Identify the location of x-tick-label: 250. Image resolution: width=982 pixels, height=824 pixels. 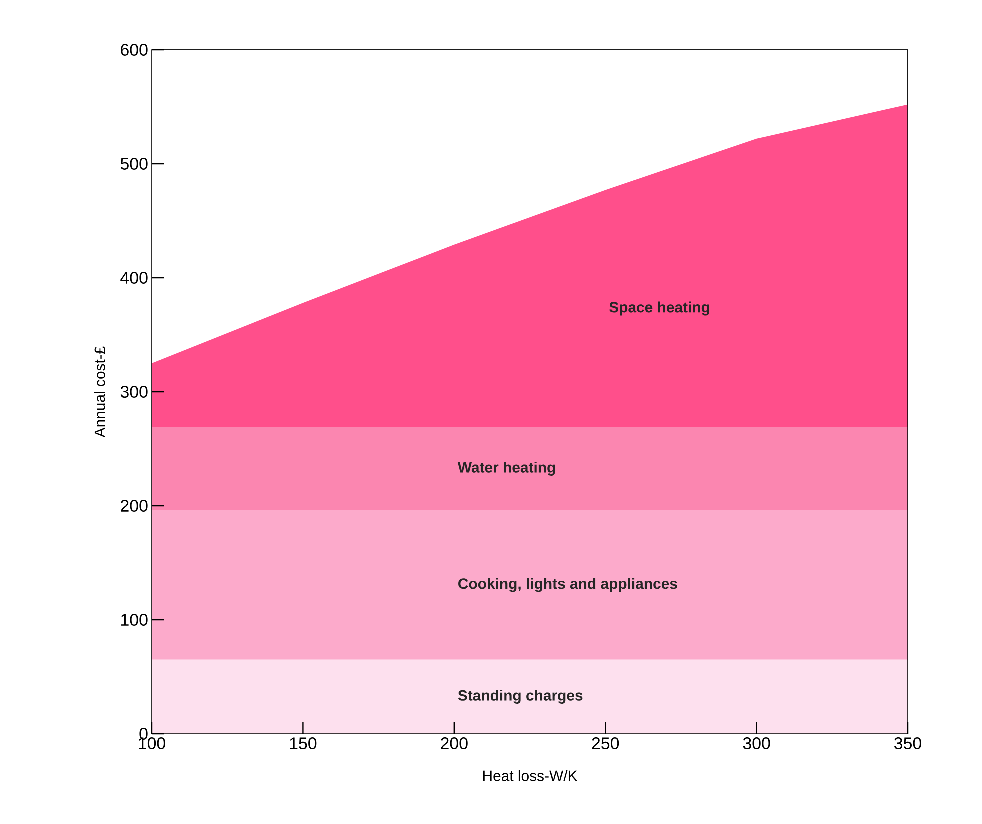
(606, 744).